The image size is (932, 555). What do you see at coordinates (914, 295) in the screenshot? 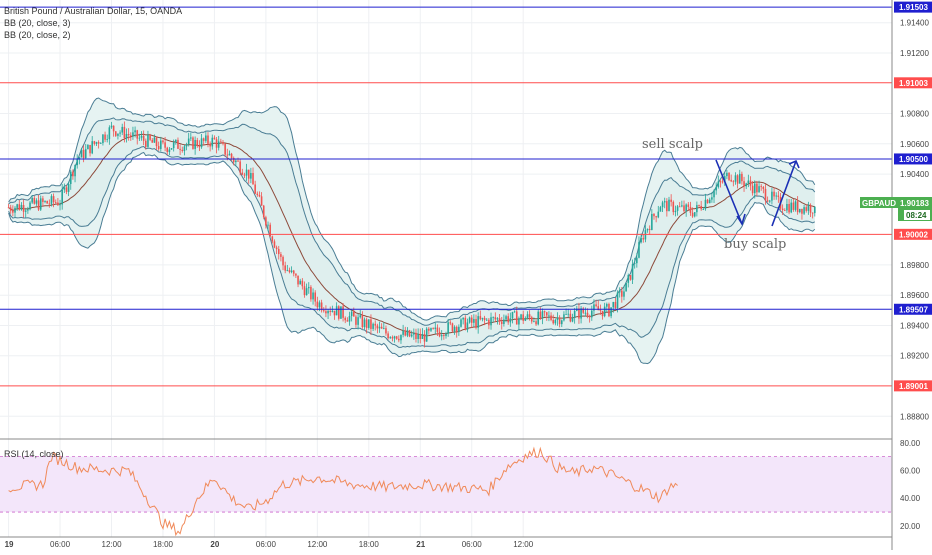
I see `price-tick: 1.89600` at bounding box center [914, 295].